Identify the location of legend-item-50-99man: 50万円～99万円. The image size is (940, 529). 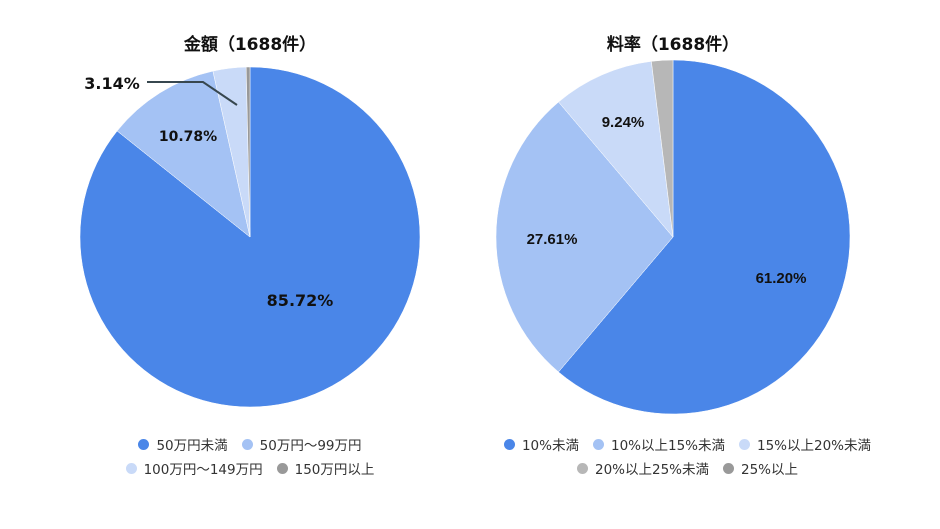
(301, 444).